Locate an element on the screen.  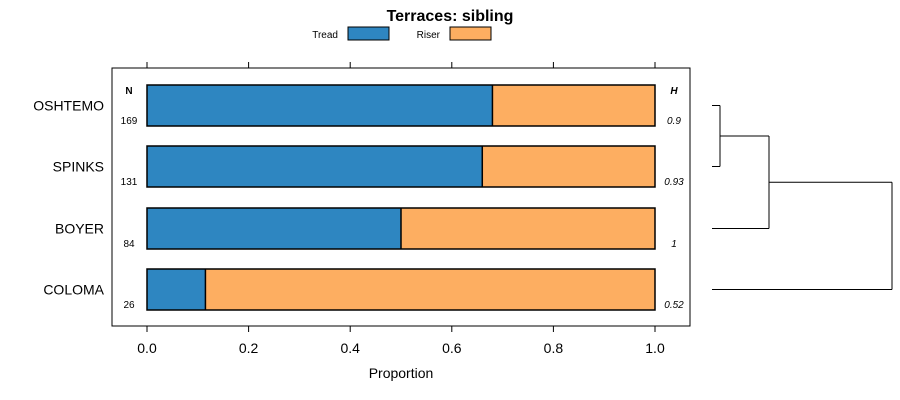
category-label: OSHTEMO is located at coordinates (68, 106).